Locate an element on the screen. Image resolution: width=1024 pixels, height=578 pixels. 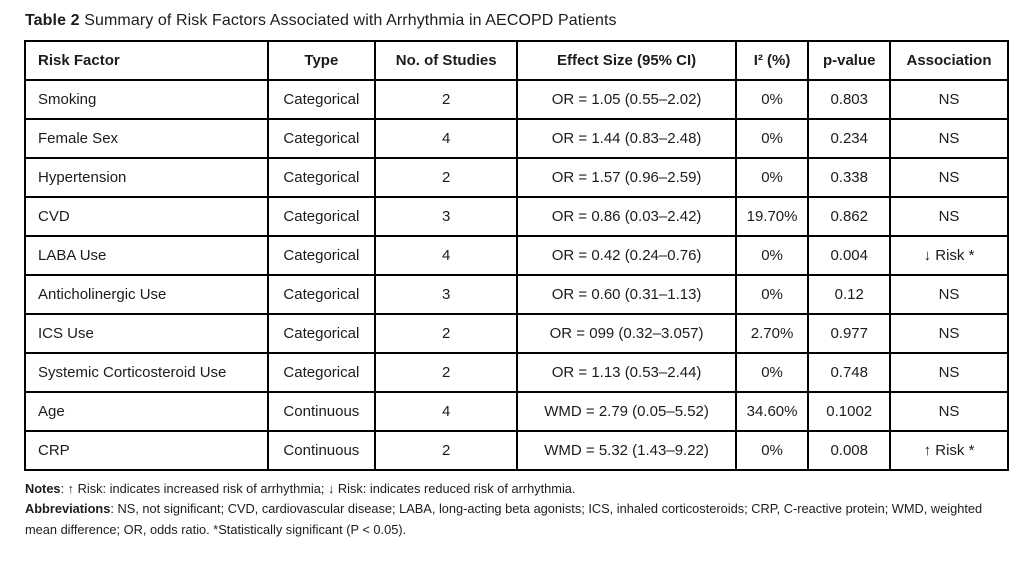
table-cell: ↓ Risk * is located at coordinates (949, 255).